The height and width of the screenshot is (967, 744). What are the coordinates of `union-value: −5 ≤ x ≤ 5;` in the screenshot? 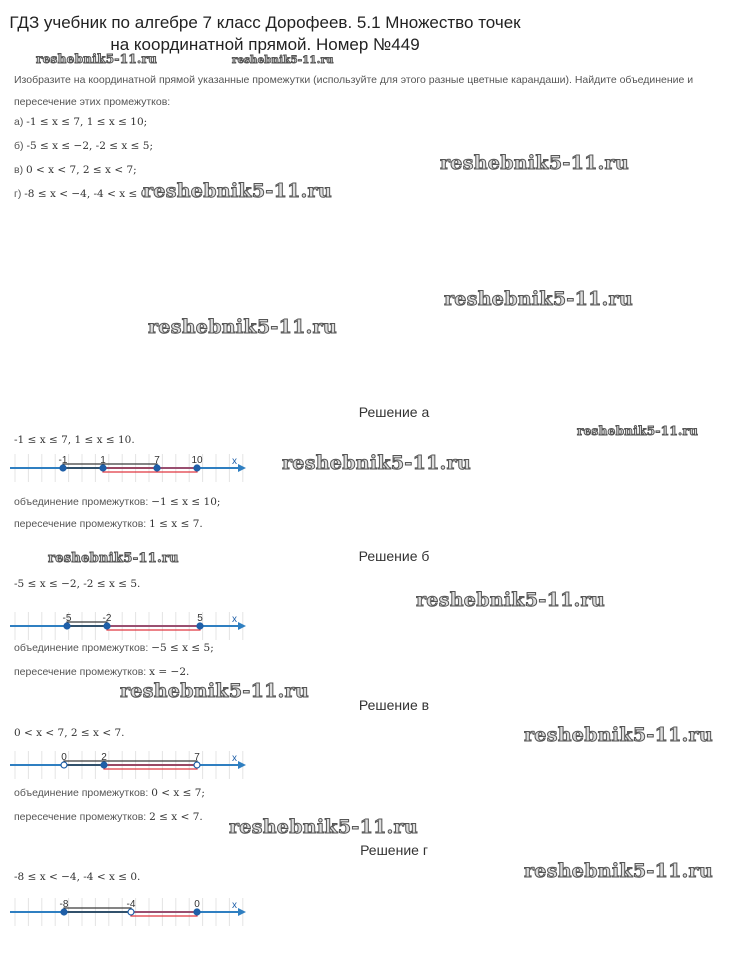 It's located at (182, 648).